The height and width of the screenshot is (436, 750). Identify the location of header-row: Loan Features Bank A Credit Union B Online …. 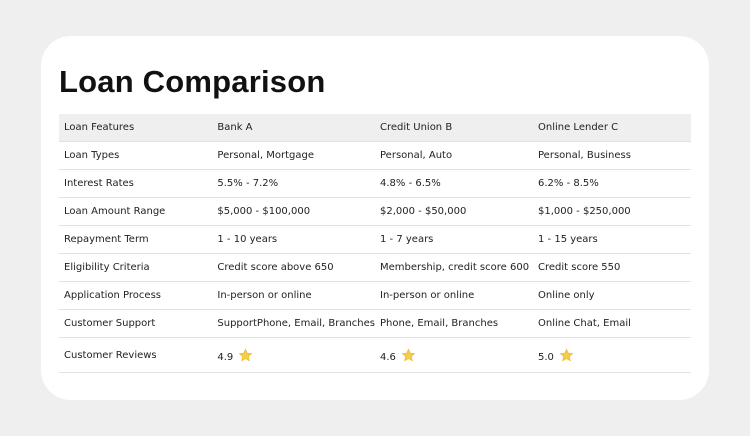
(375, 128).